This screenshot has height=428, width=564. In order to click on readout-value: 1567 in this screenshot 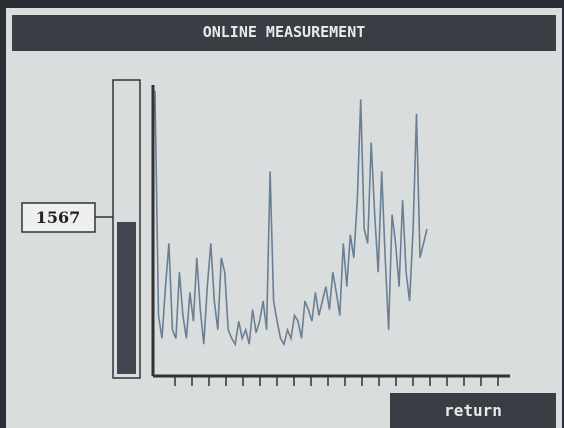, I will do `click(58, 217)`.